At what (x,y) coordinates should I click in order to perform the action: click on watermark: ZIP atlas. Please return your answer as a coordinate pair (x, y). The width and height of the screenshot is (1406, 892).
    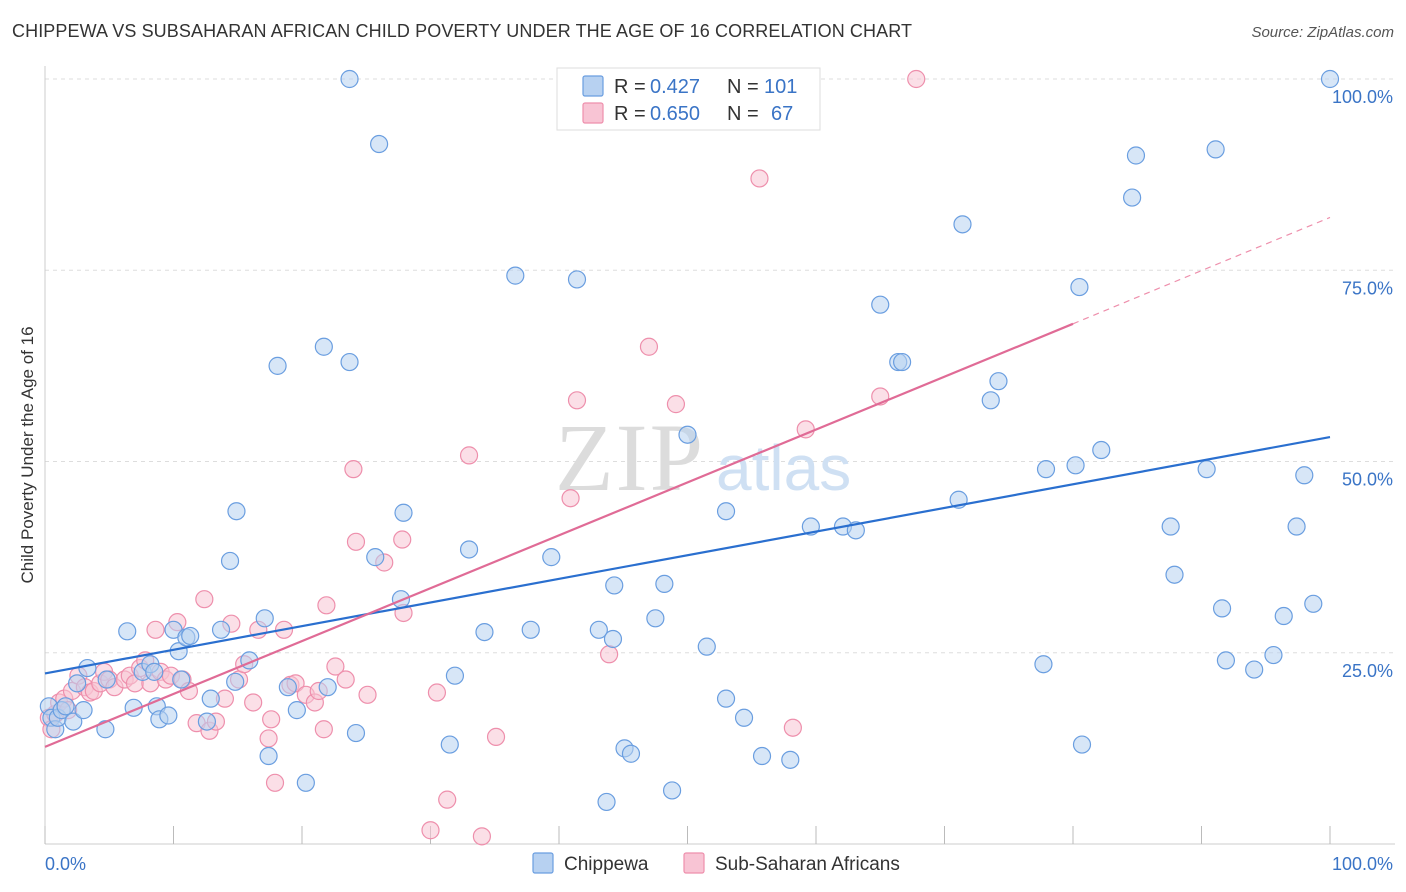
    Looking at the image, I should click on (703, 457).